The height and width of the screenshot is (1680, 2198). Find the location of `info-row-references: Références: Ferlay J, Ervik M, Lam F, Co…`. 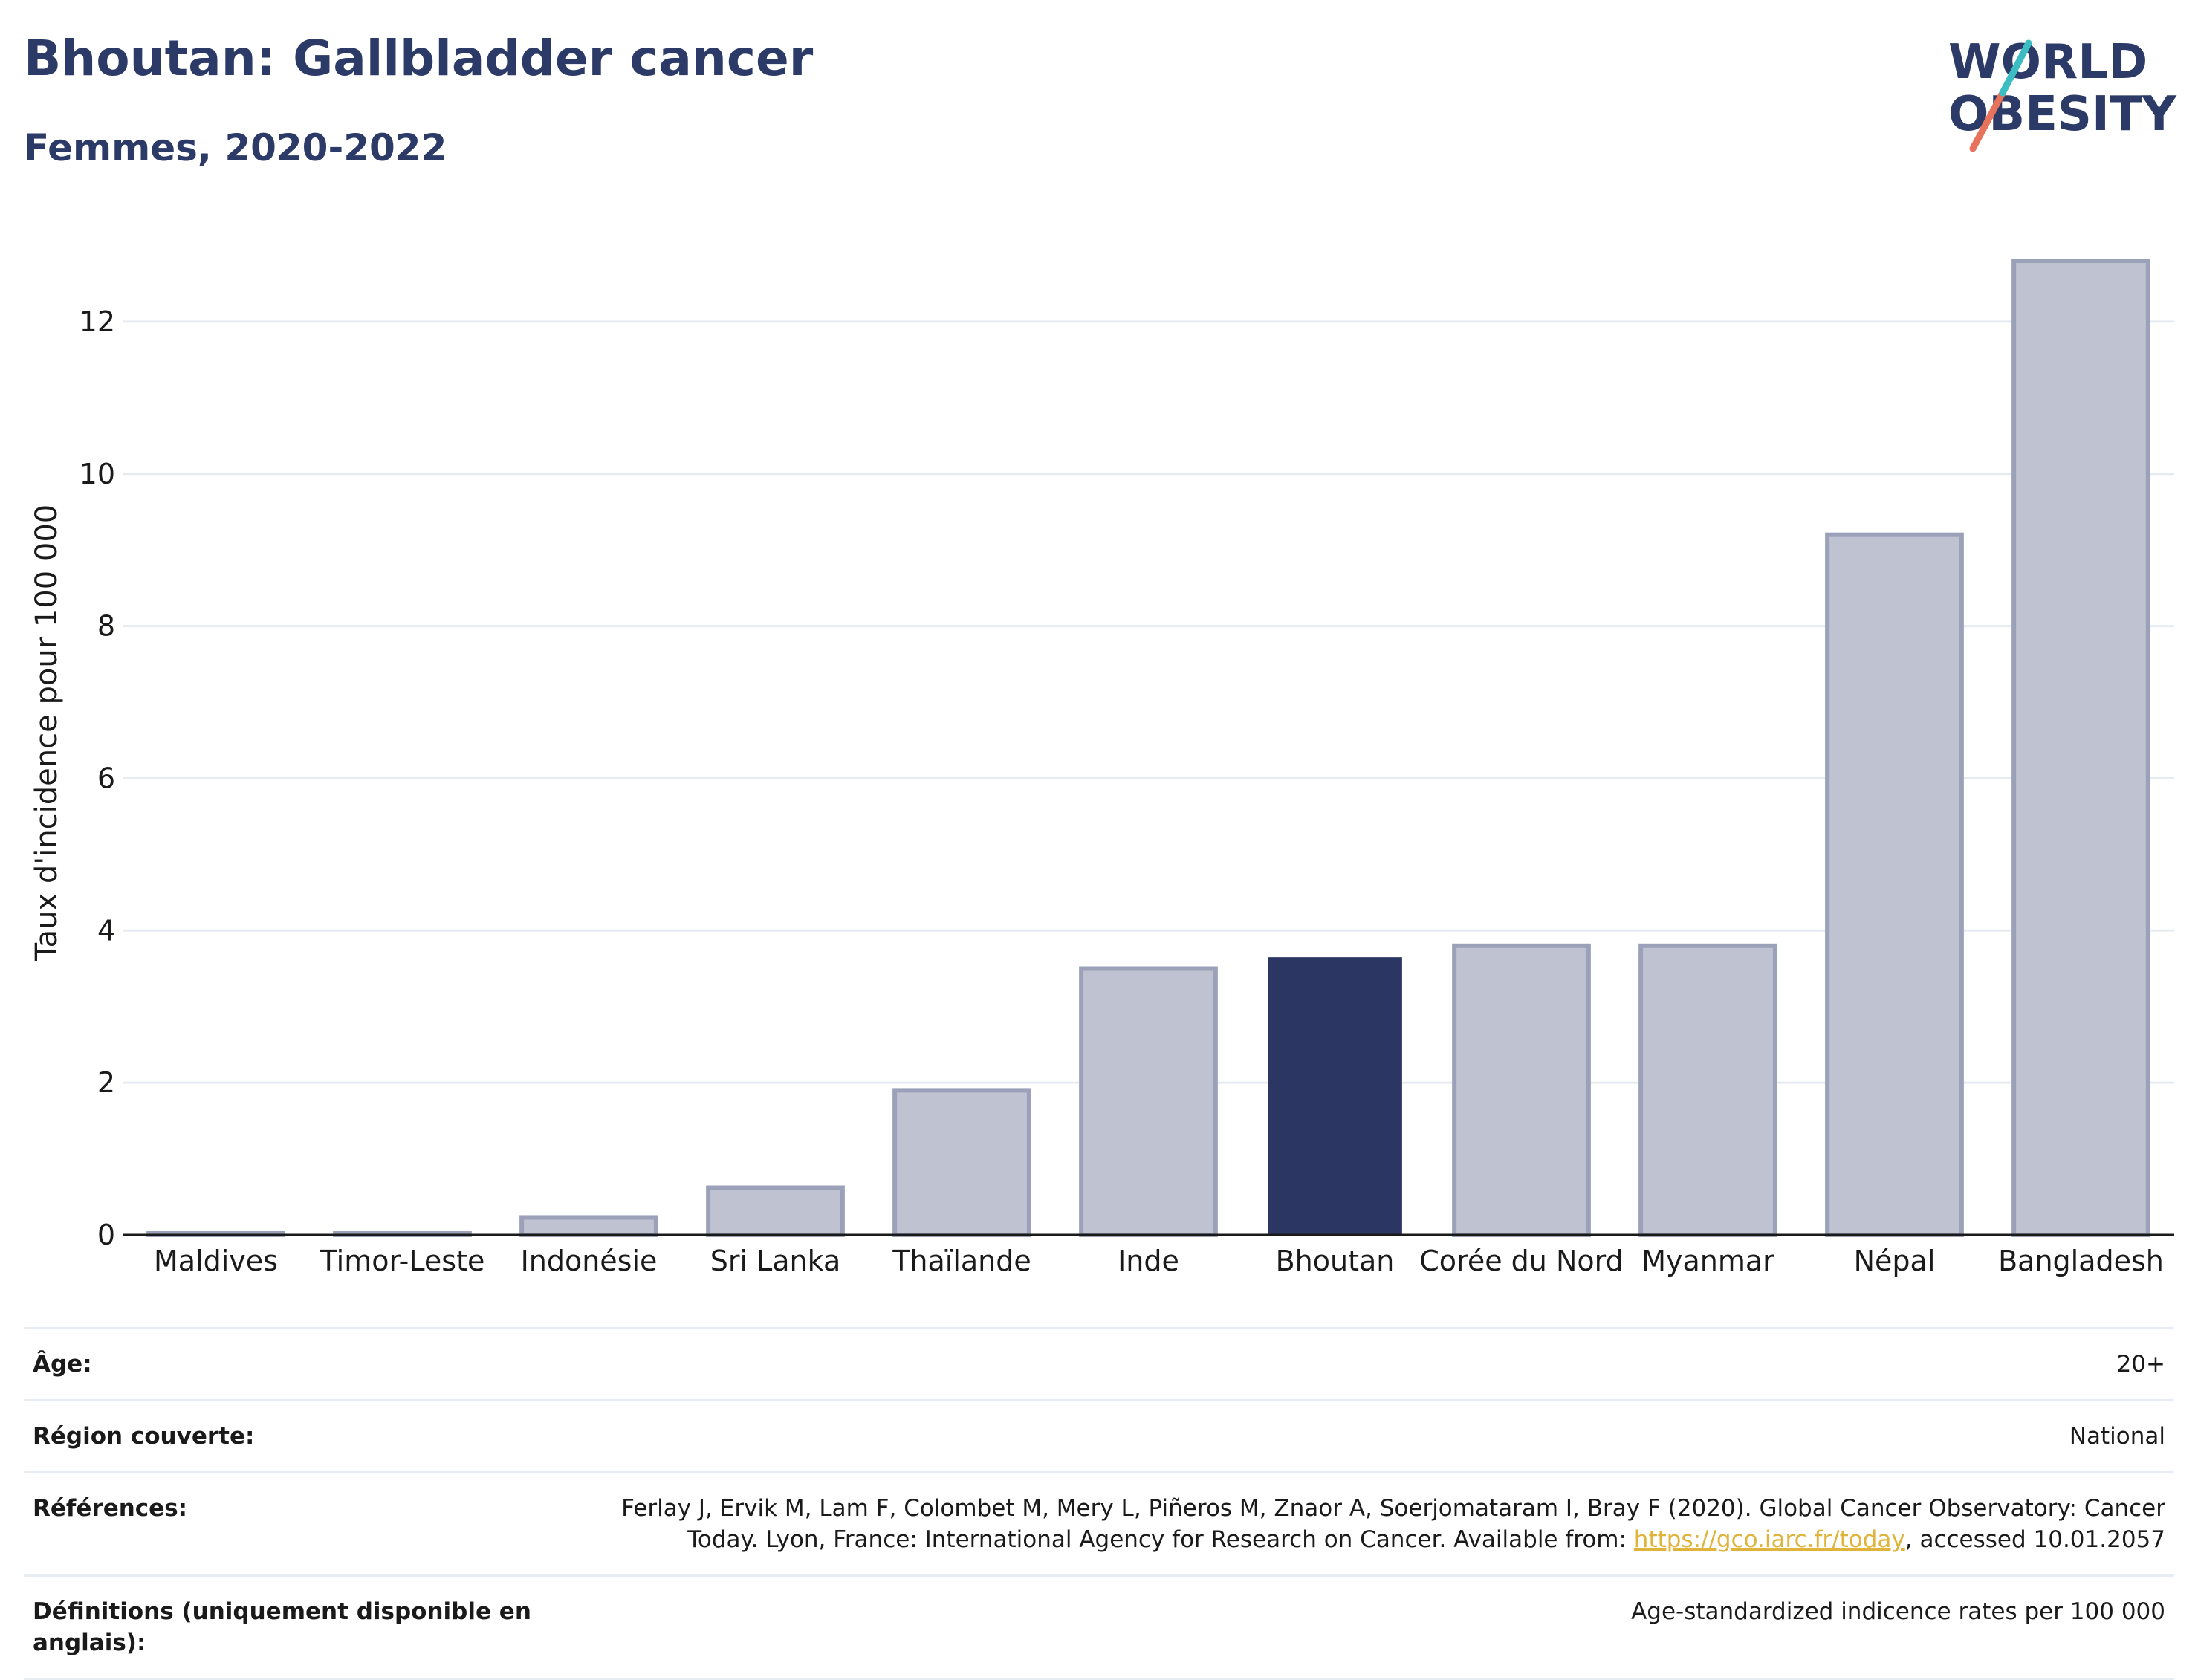

info-row-references: Références: Ferlay J, Ervik M, Lam F, Co… is located at coordinates (1099, 1522).